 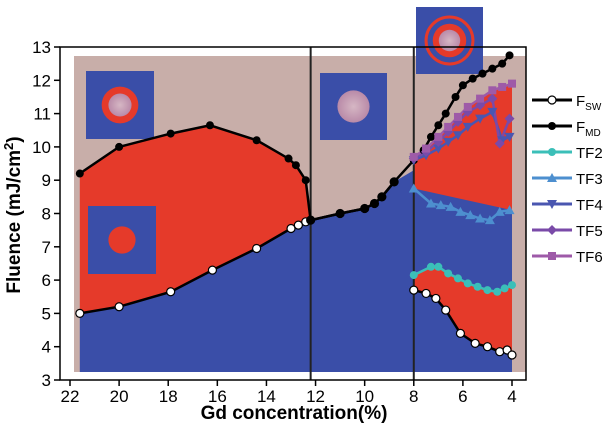 What do you see at coordinates (511, 396) in the screenshot?
I see `x-tick-label: 4` at bounding box center [511, 396].